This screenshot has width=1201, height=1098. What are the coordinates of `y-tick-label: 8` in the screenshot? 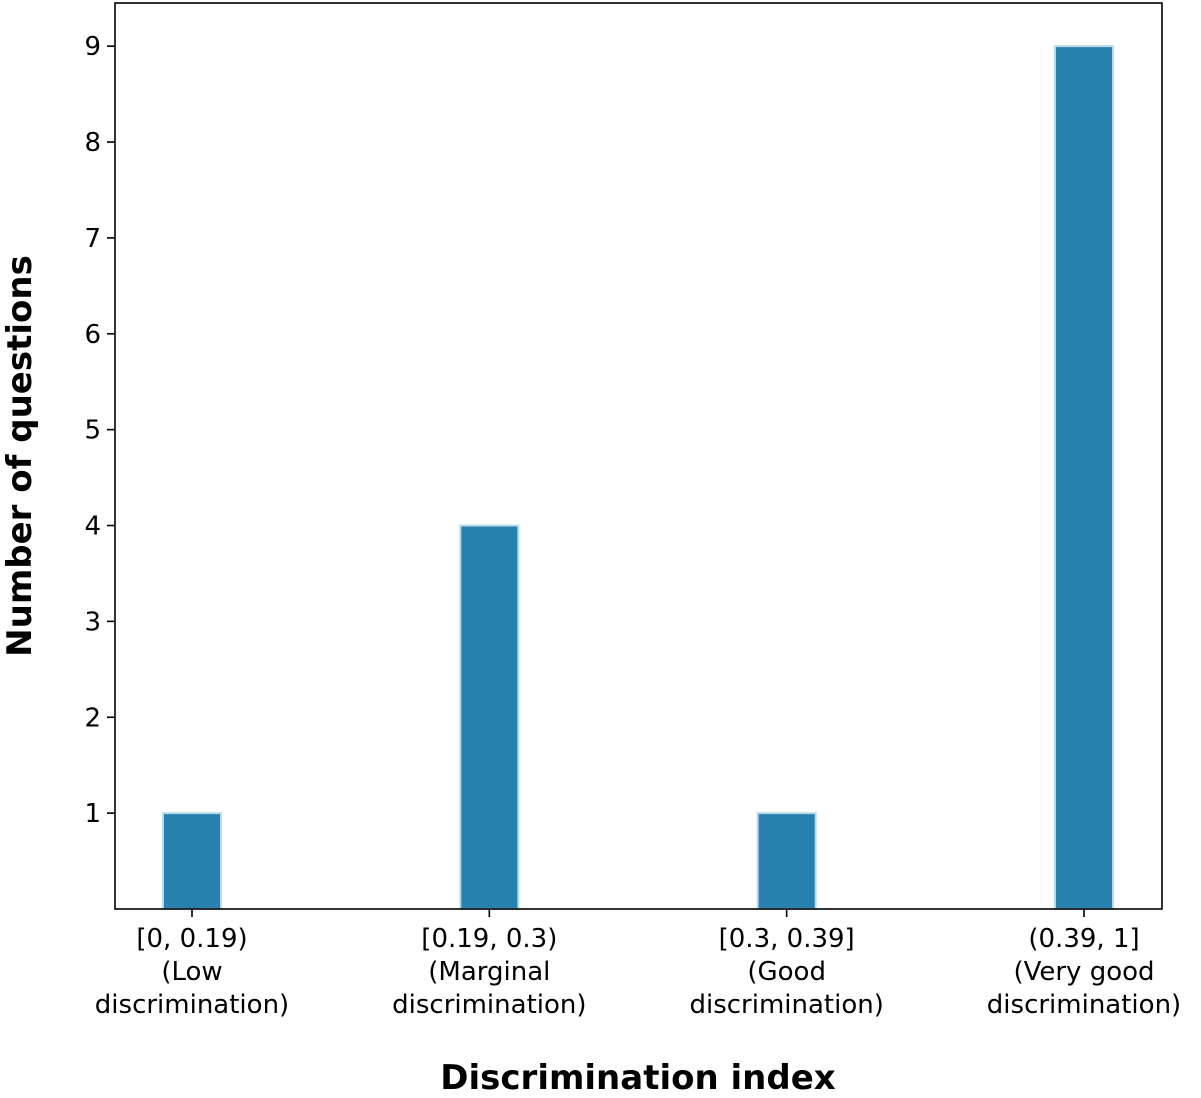 It's located at (92, 143).